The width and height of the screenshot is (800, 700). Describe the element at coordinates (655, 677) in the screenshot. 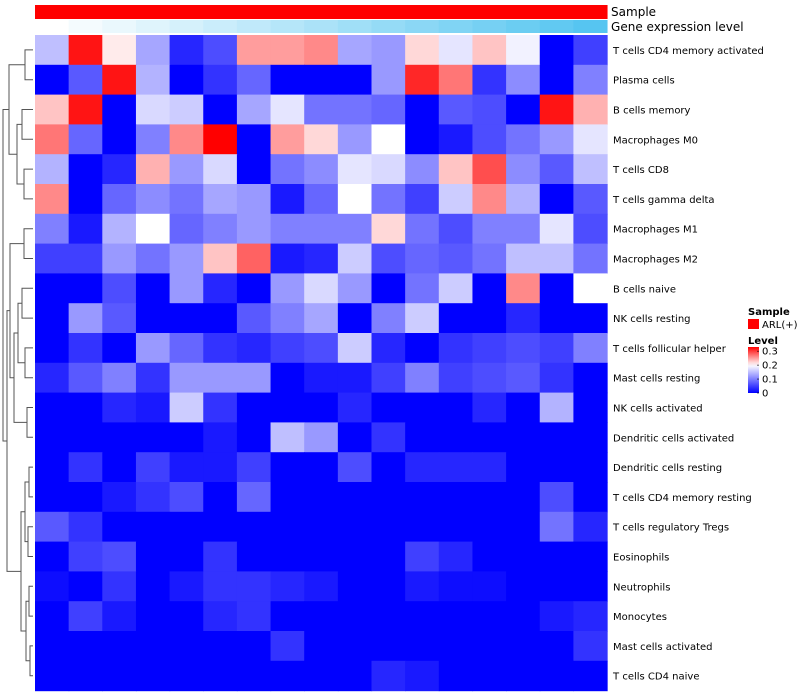

I see `row-label: T cells CD4 naive` at that location.